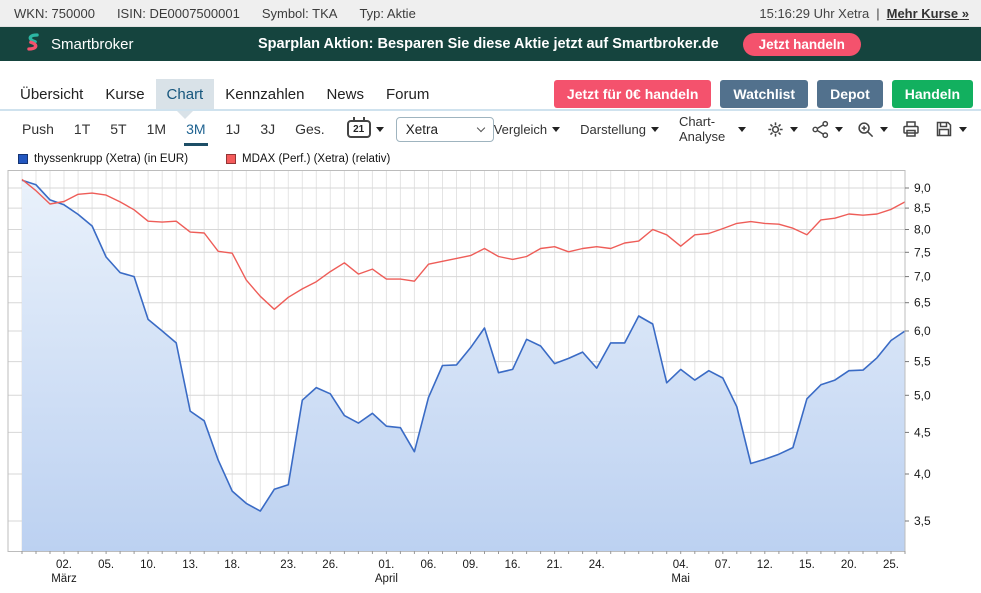  Describe the element at coordinates (801, 44) in the screenshot. I see `banner-cta-button: Jetzt handeln` at that location.